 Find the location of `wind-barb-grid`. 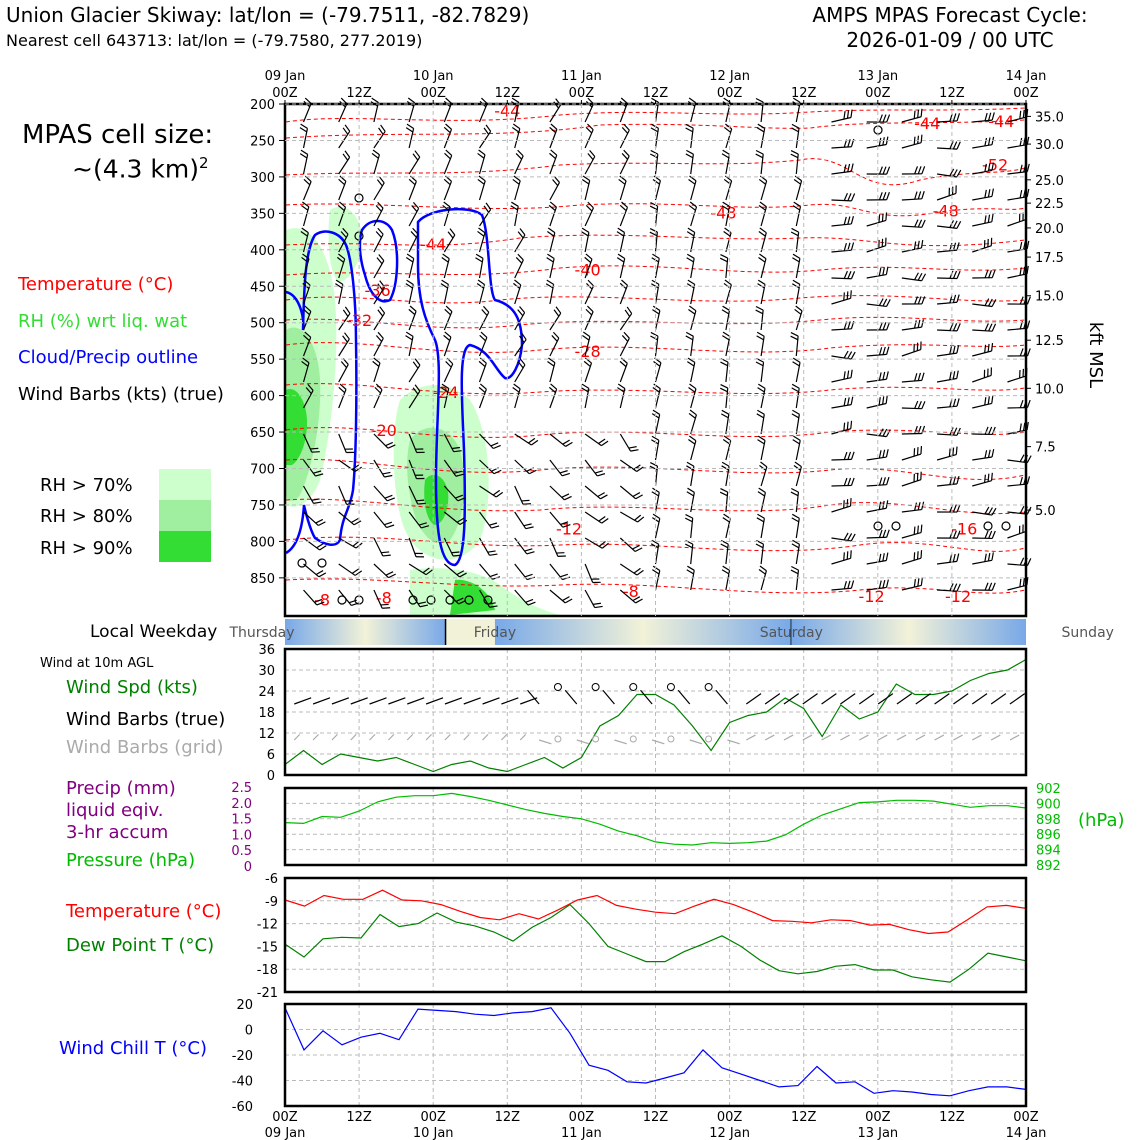

wind-barb-grid is located at coordinates (353, 737).